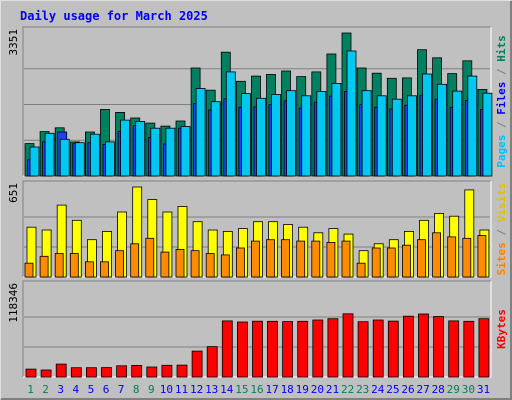  Describe the element at coordinates (241, 389) in the screenshot. I see `x-tick-day-15: 15` at that location.